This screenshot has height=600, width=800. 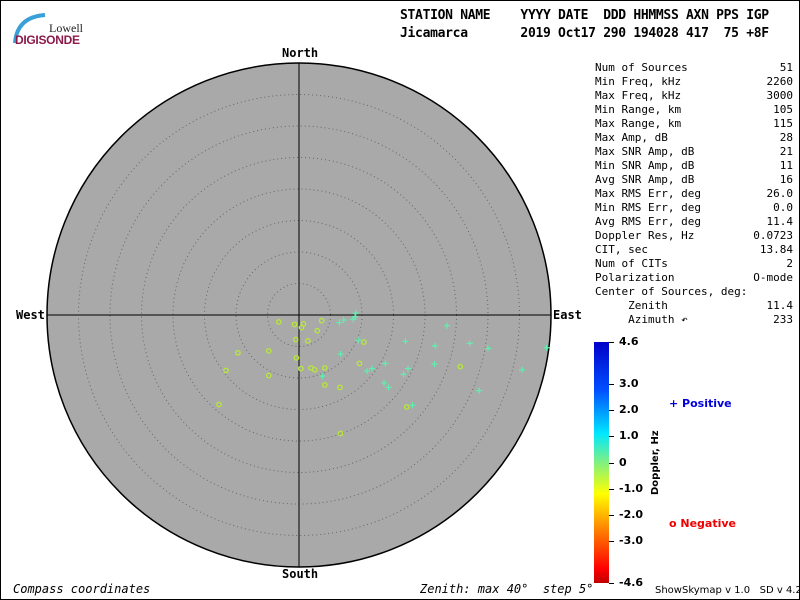 I want to click on legend-negative: o Negative, so click(x=702, y=523).